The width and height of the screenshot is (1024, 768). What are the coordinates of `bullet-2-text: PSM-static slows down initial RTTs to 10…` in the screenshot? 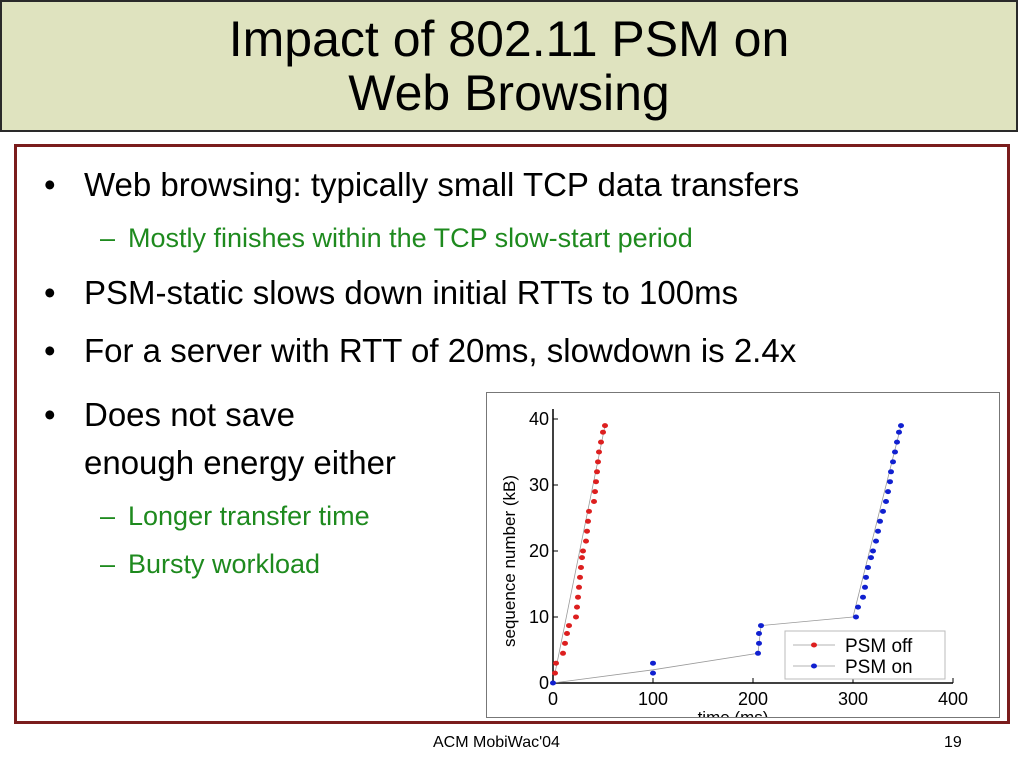 It's located at (411, 292).